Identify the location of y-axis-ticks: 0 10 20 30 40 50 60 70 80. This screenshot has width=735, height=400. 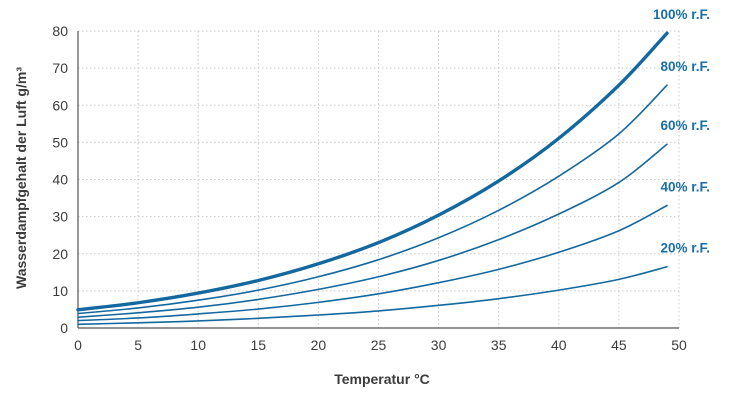
(60, 179).